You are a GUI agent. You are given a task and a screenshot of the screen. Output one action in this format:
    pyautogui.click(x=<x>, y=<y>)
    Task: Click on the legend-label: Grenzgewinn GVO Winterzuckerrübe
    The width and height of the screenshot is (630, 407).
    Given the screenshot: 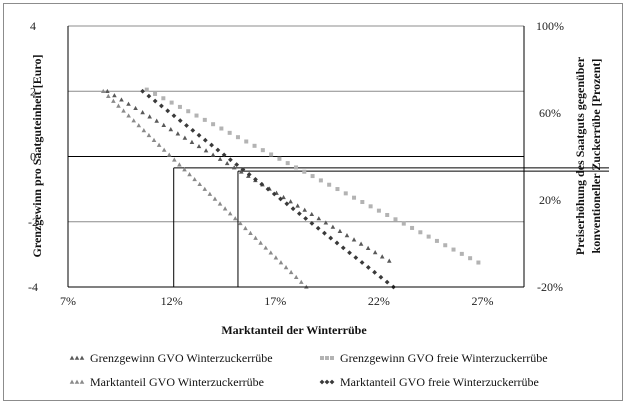 What is the action you would take?
    pyautogui.click(x=181, y=358)
    